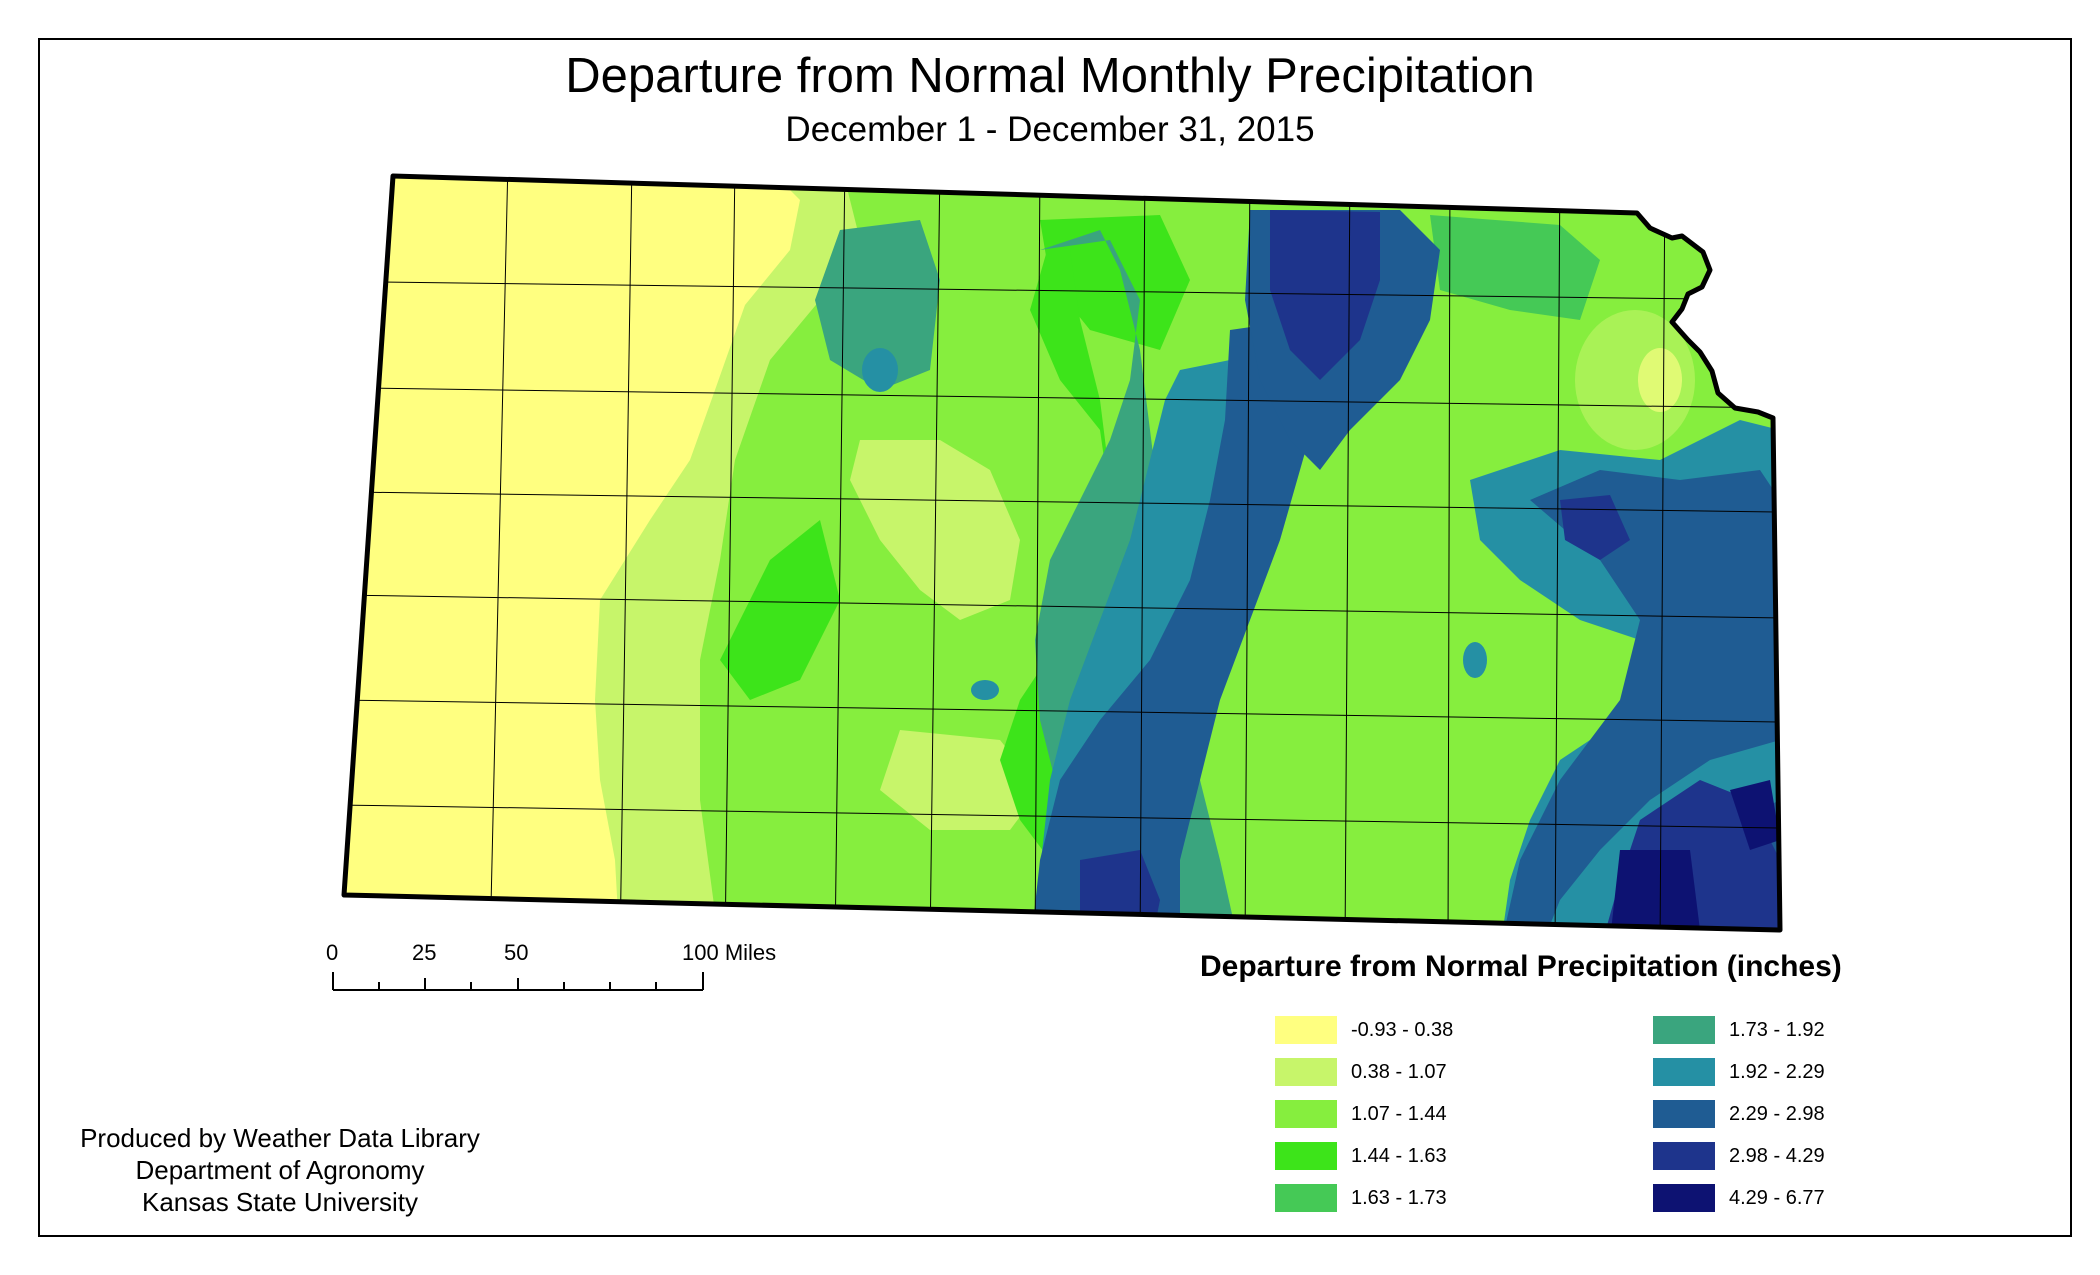  Describe the element at coordinates (1399, 1197) in the screenshot. I see `legend-label: 1.63 - 1.73` at that location.